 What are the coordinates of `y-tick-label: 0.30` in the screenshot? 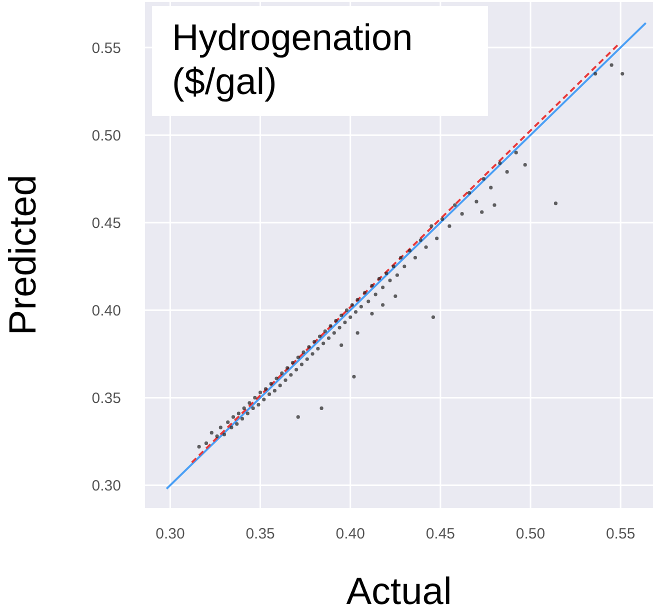 It's located at (106, 486).